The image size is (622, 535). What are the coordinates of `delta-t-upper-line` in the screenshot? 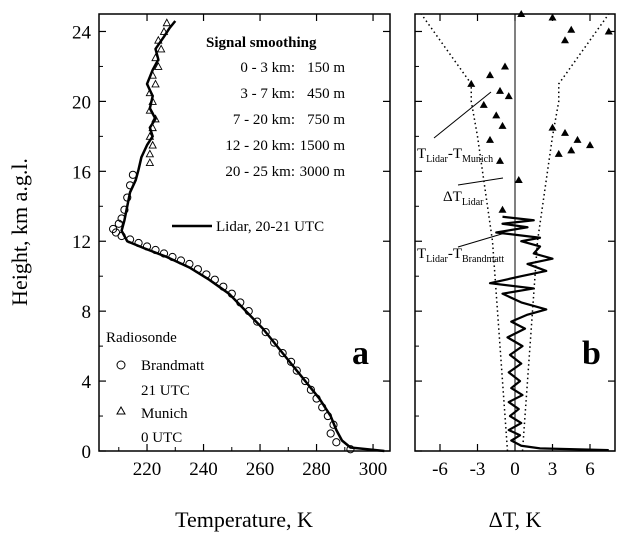 It's located at (565, 232).